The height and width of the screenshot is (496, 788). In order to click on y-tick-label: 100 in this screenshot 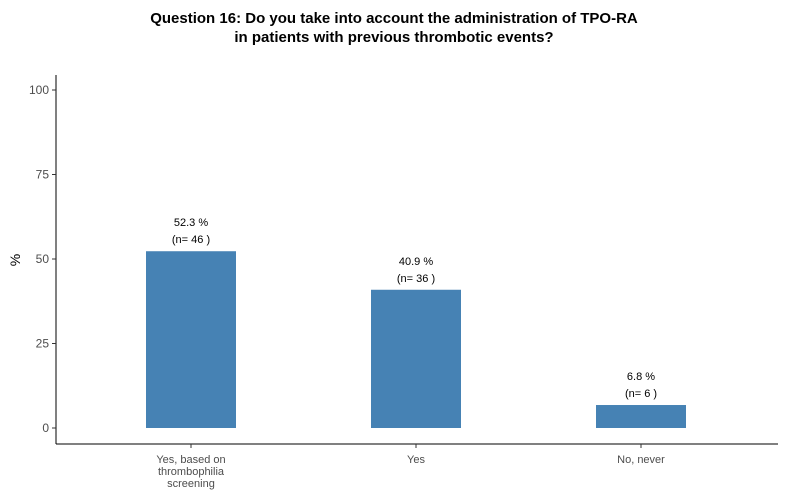, I will do `click(39, 90)`.